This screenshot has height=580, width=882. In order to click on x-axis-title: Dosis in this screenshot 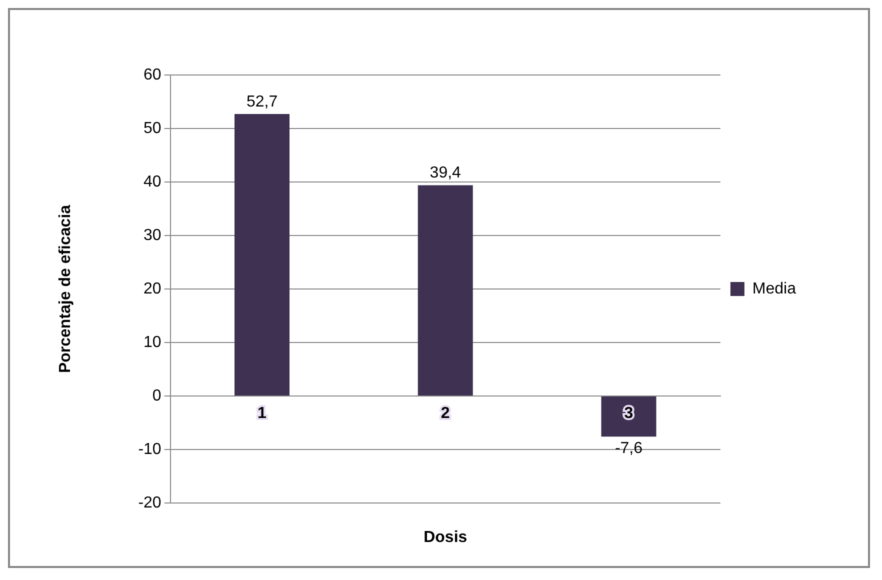, I will do `click(446, 537)`.